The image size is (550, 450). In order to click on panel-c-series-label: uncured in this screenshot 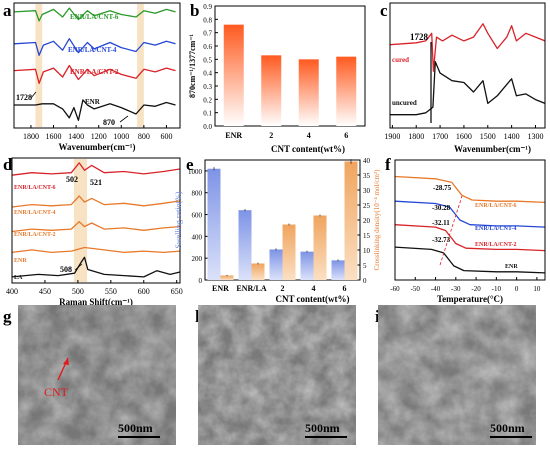, I will do `click(404, 103)`.